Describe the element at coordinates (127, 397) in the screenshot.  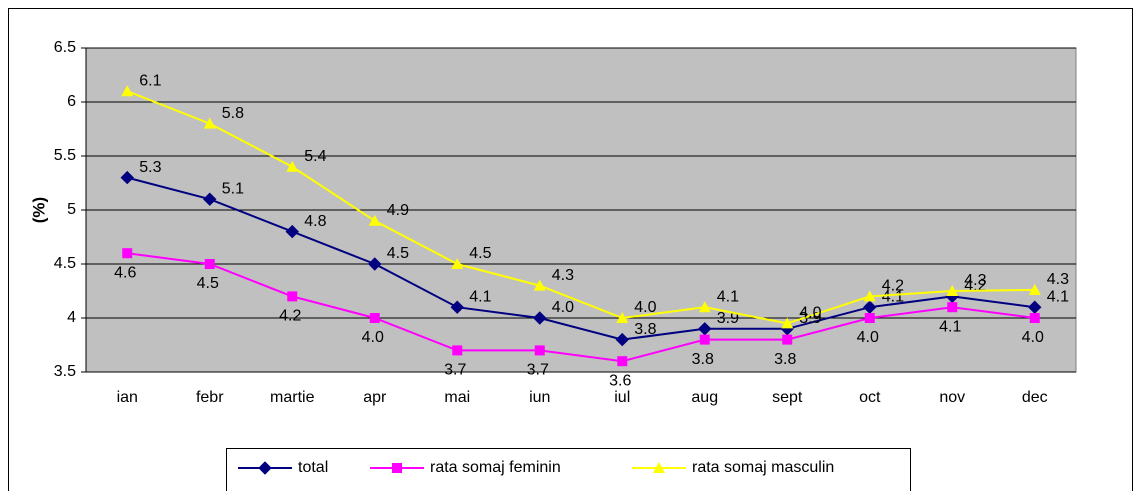
I see `x-tick-label: ian` at that location.